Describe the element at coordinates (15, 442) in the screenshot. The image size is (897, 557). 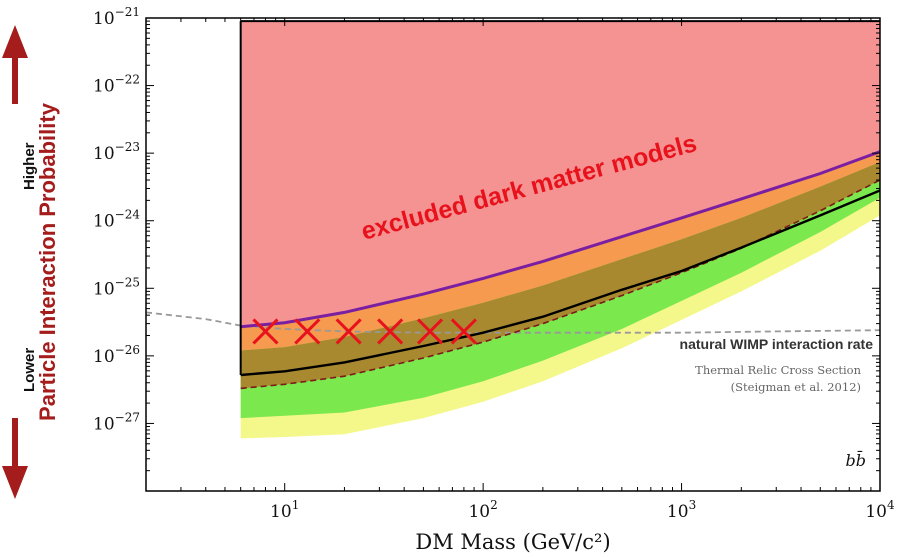
I see `down-arrow-shaft` at that location.